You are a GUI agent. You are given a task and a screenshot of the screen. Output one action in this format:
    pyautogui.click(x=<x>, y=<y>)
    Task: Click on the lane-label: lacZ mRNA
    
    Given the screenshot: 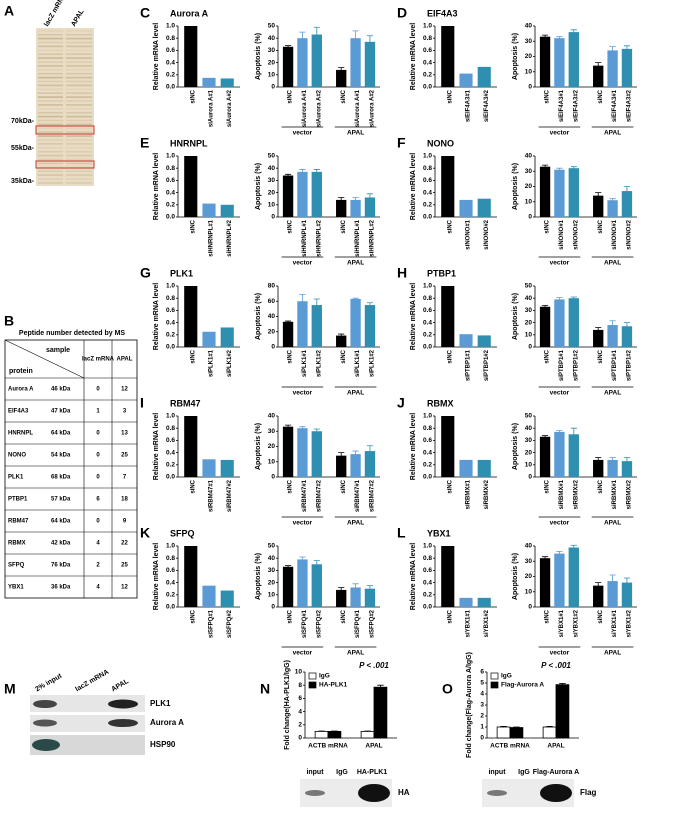 What is the action you would take?
    pyautogui.click(x=92, y=681)
    